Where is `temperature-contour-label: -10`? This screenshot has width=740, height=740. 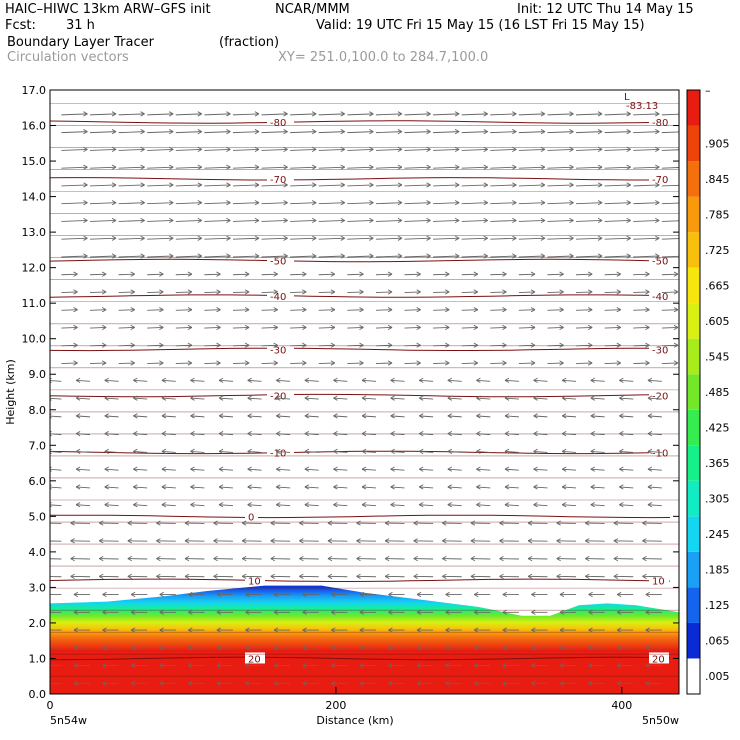 temperature-contour-label: -10 is located at coordinates (660, 453).